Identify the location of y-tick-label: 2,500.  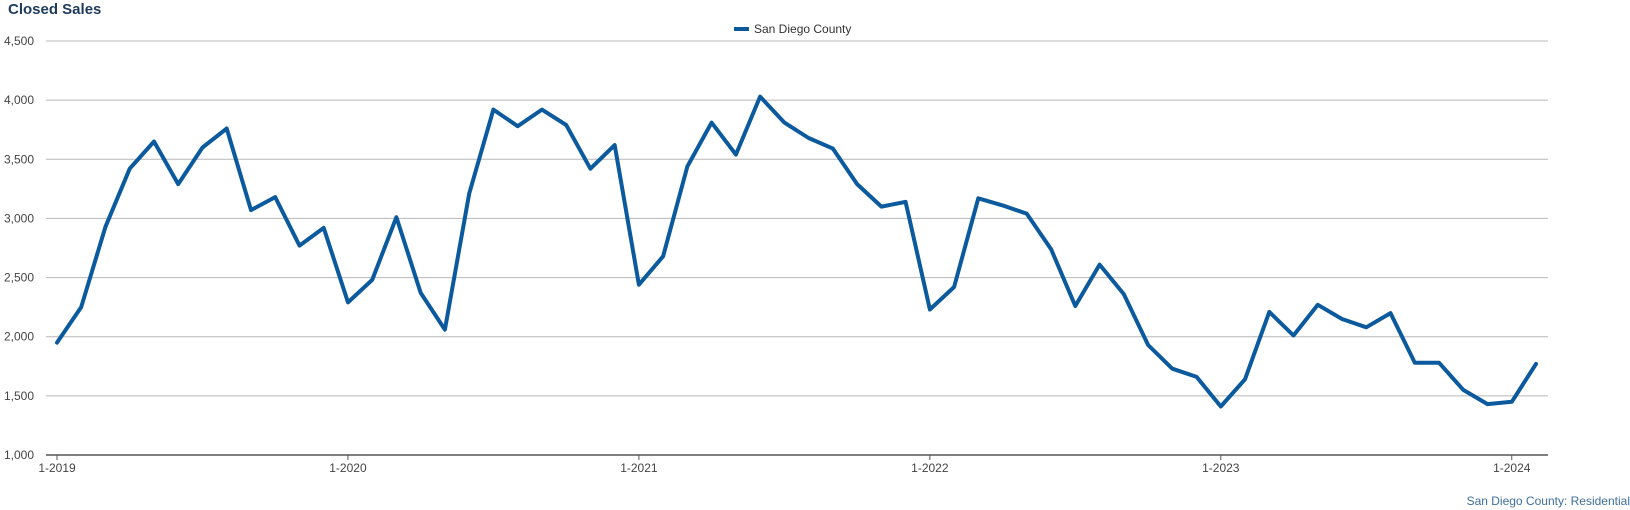
(19, 278).